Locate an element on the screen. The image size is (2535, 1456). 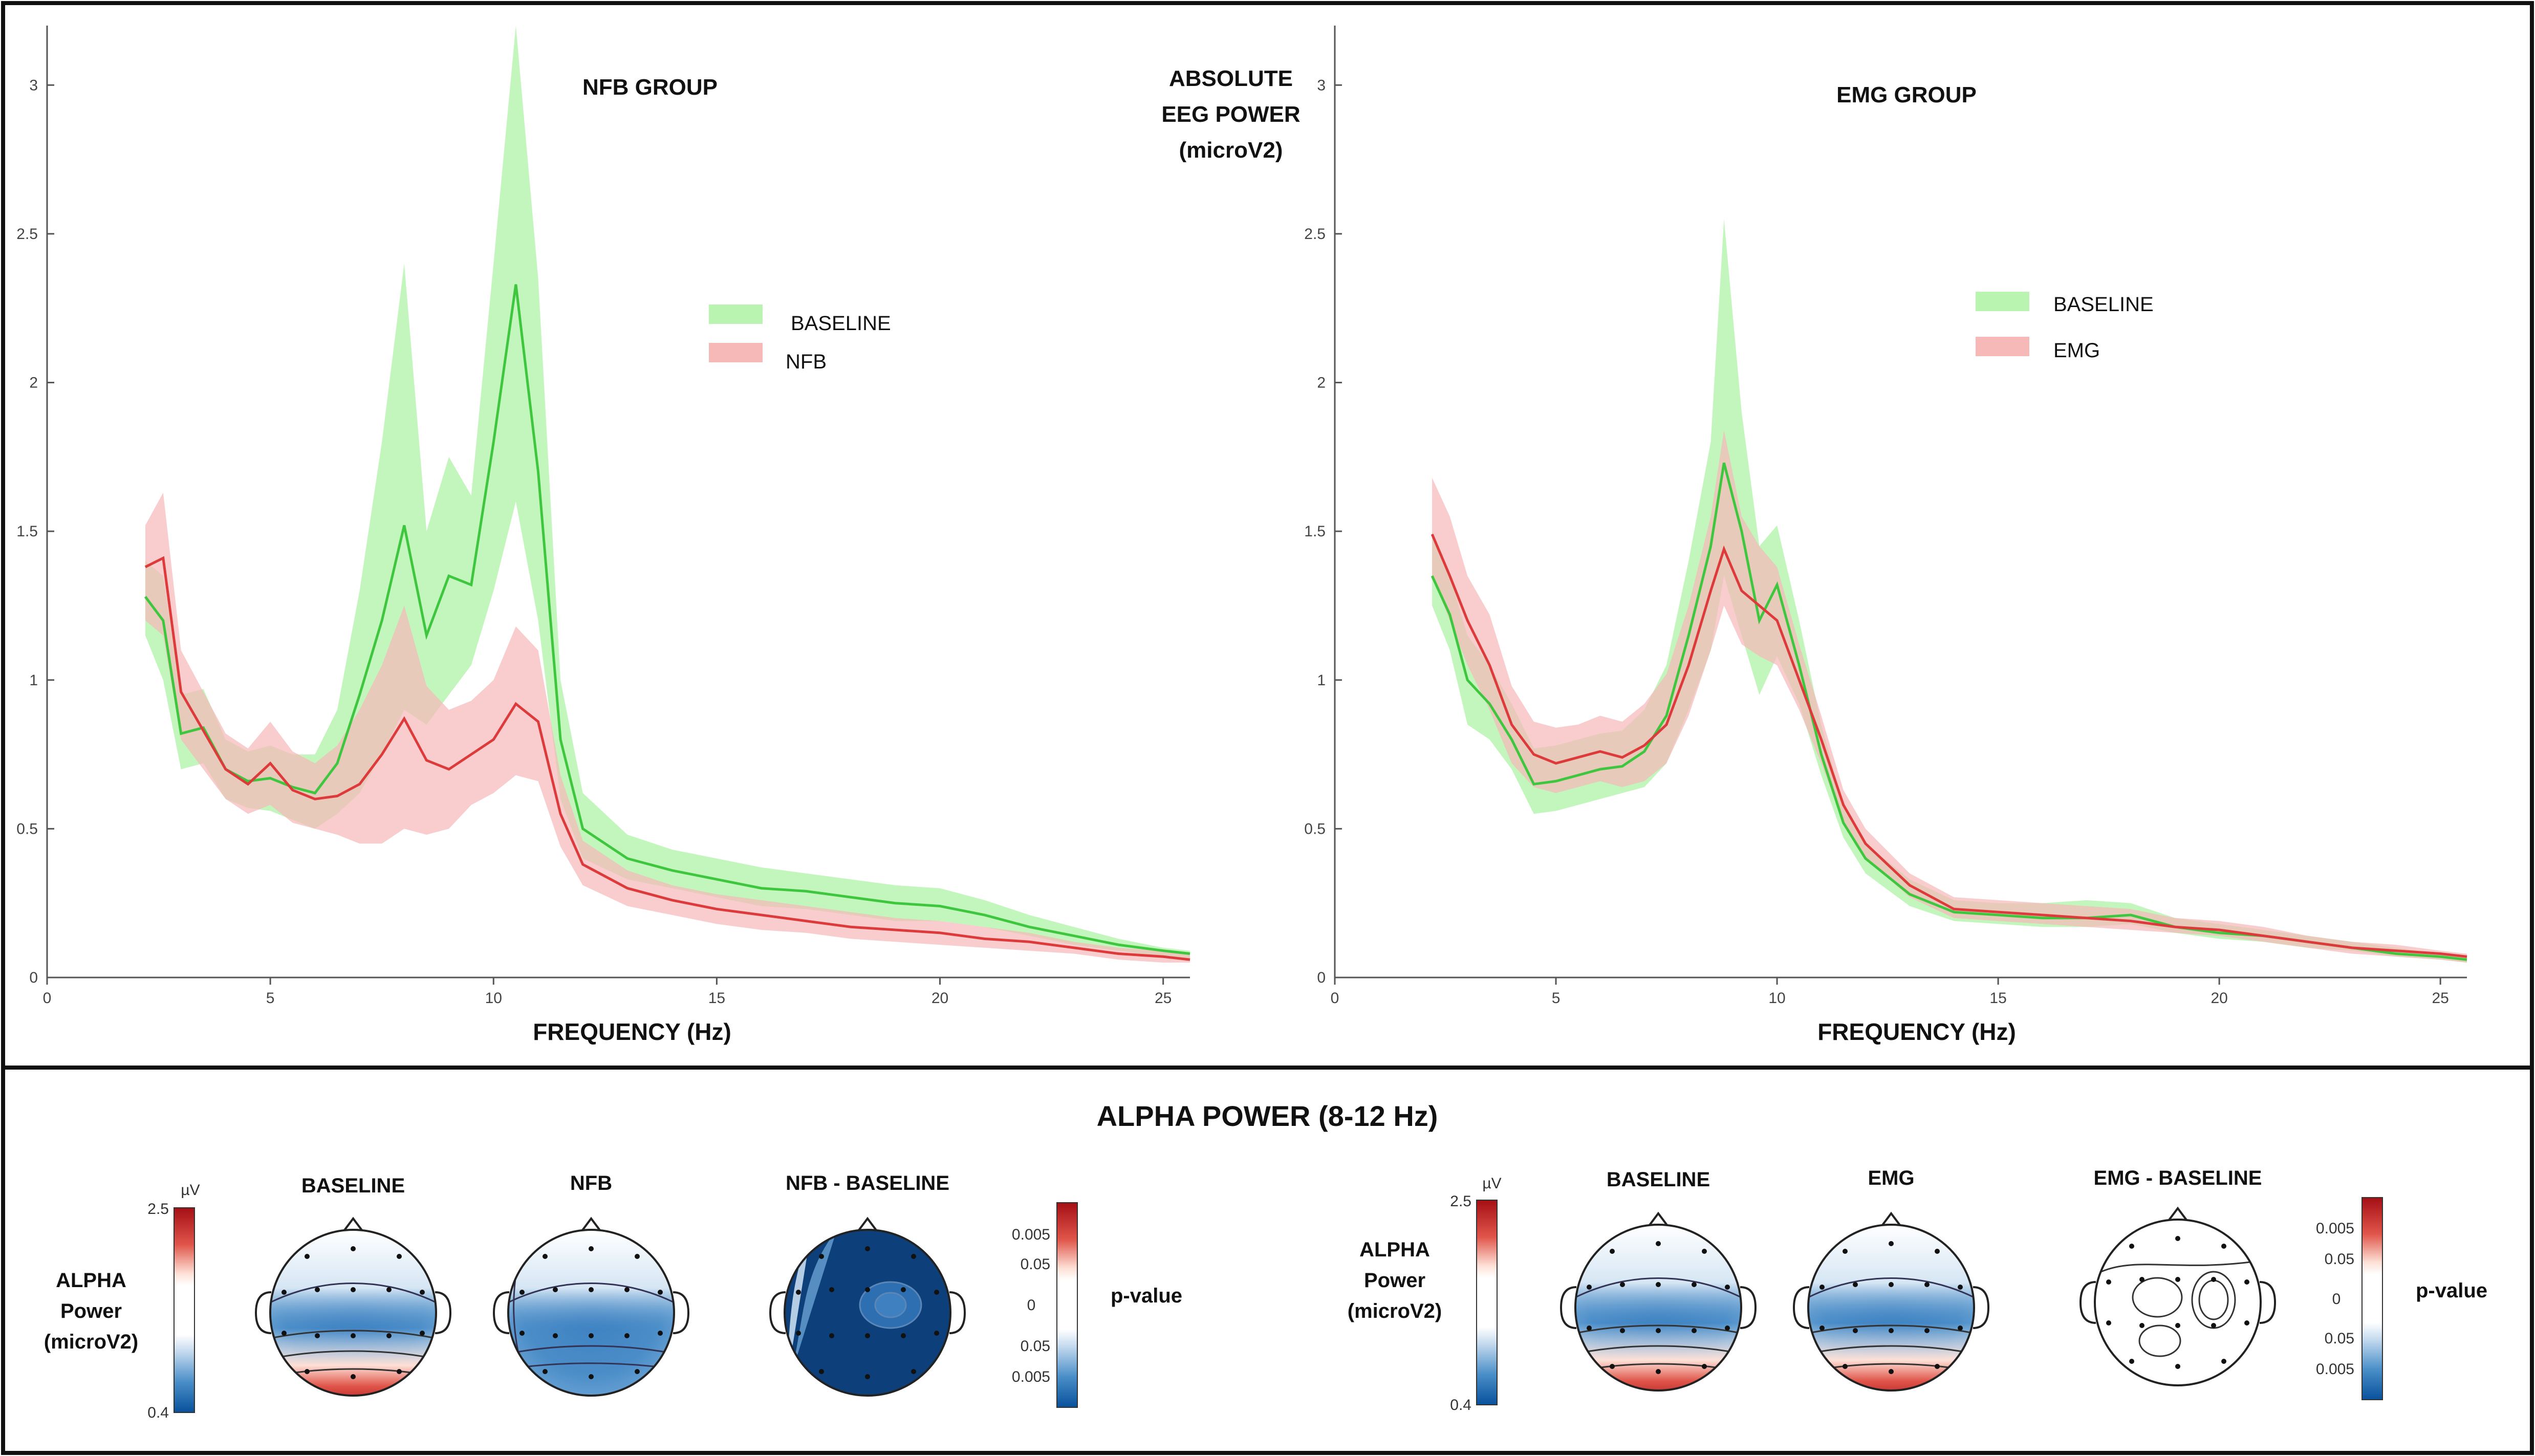
legend-swatch-emg is located at coordinates (2002, 346).